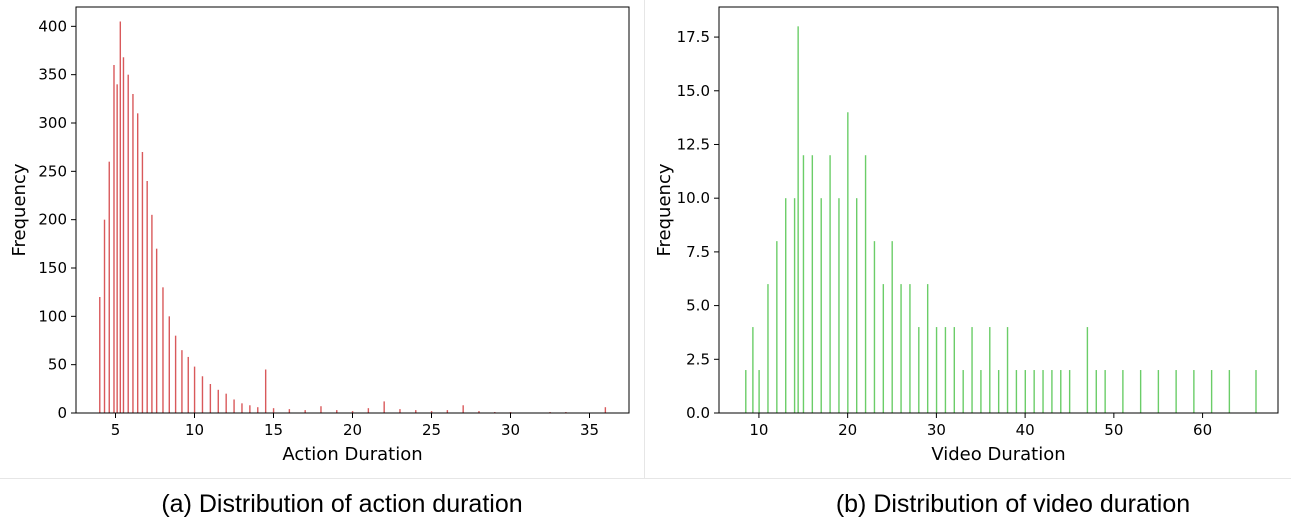 Image resolution: width=1291 pixels, height=527 pixels. Describe the element at coordinates (62, 413) in the screenshot. I see `action-ytick-label-0: 0` at that location.